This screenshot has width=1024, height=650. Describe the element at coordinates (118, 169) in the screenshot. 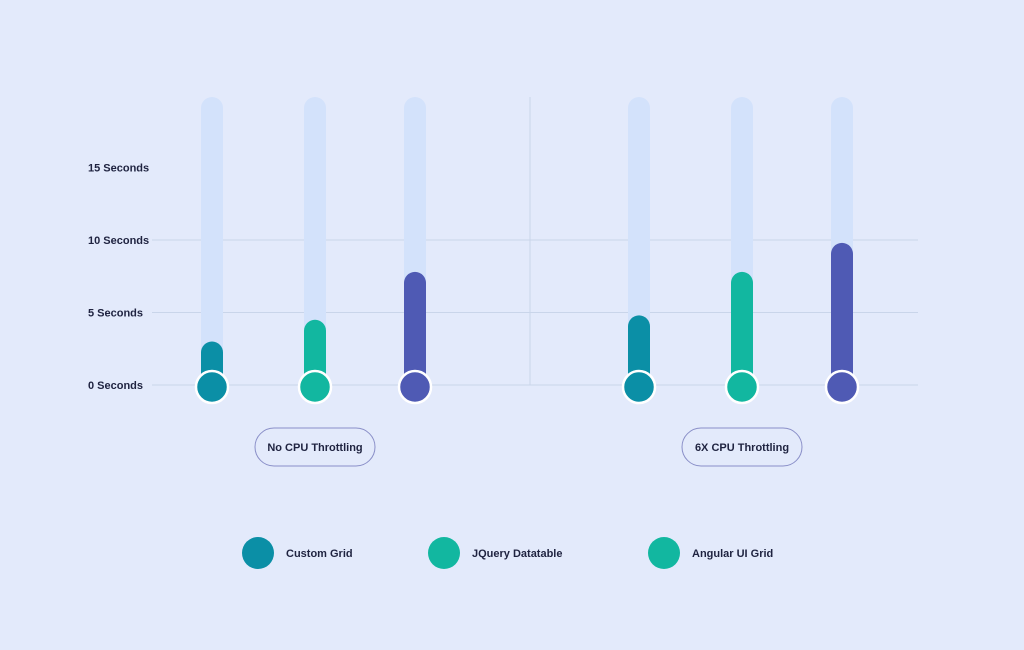

I see `y-tick-label: 15 Seconds` at that location.